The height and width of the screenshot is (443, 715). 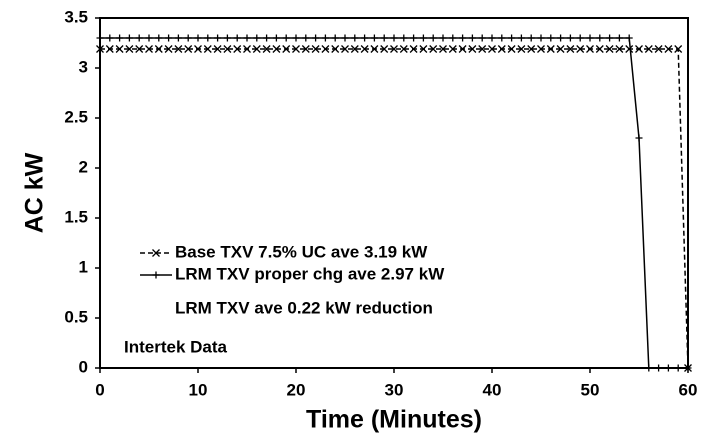 What do you see at coordinates (76, 116) in the screenshot?
I see `y-tick-label: 2.5` at bounding box center [76, 116].